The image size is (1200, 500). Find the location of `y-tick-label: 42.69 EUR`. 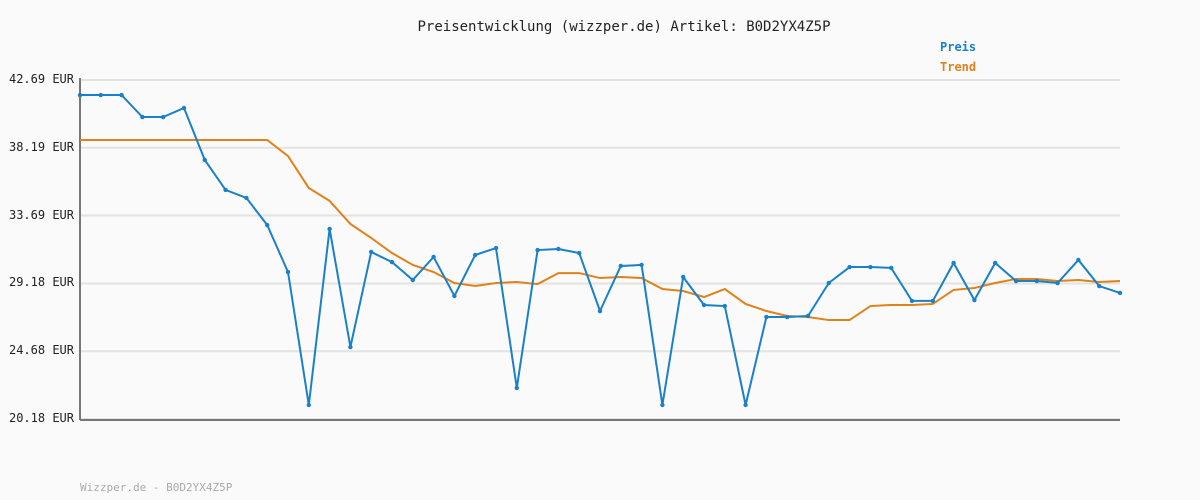

y-tick-label: 42.69 EUR is located at coordinates (41, 79).